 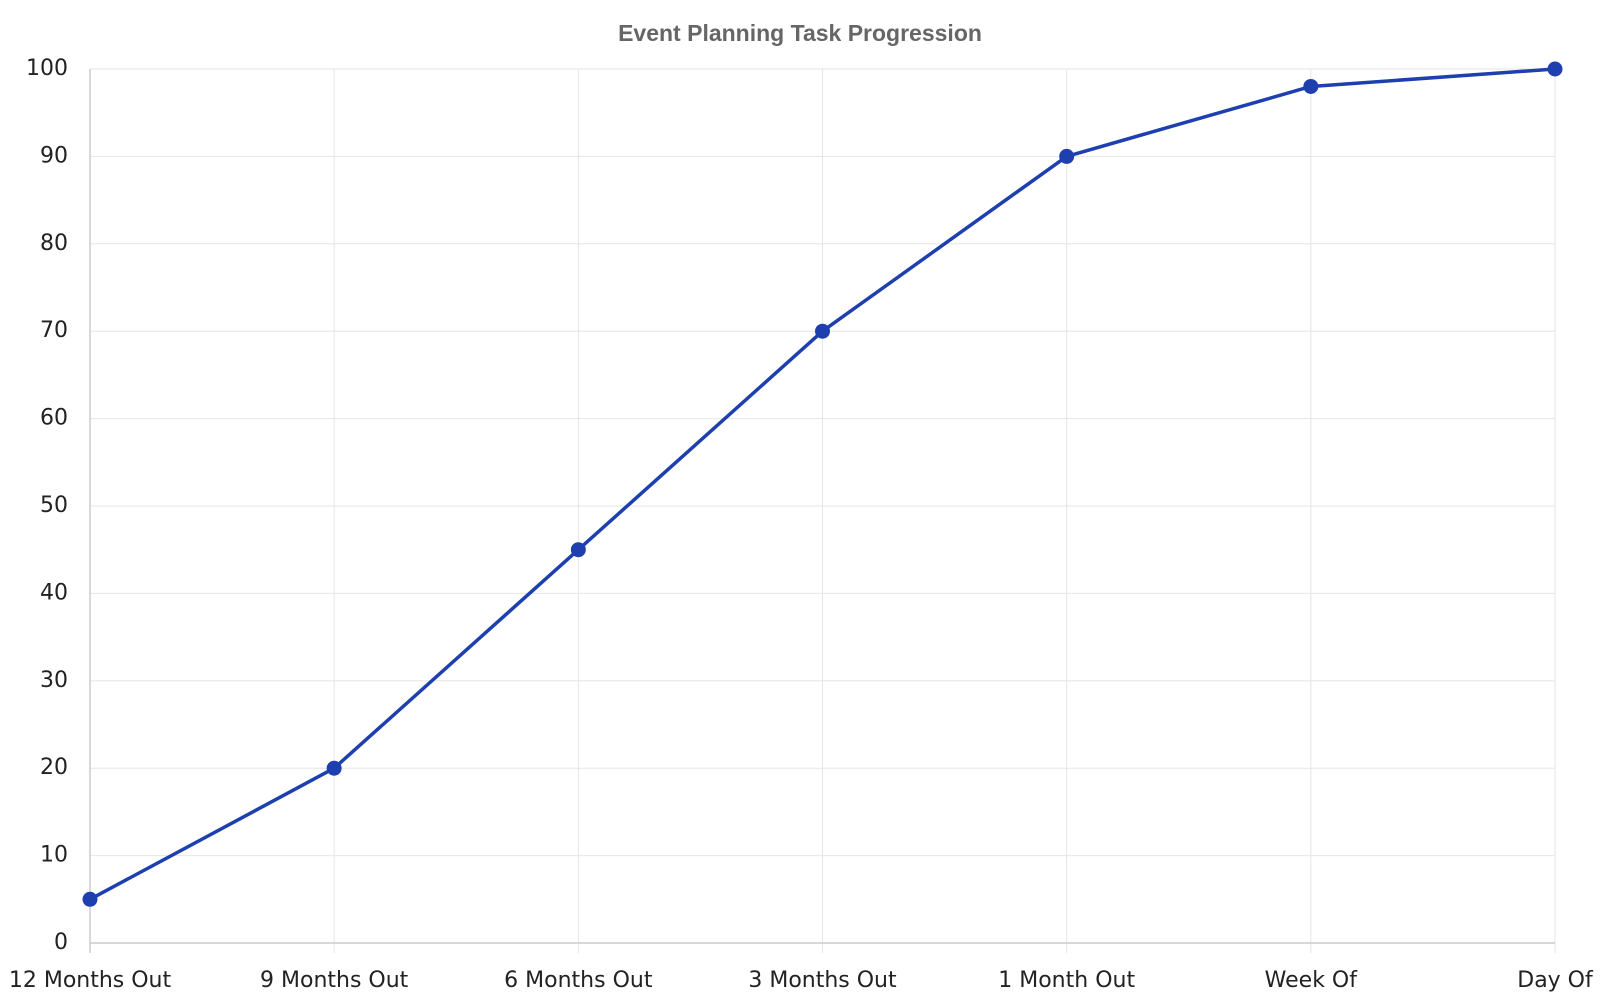 What do you see at coordinates (61, 942) in the screenshot?
I see `y-tick-label: 0` at bounding box center [61, 942].